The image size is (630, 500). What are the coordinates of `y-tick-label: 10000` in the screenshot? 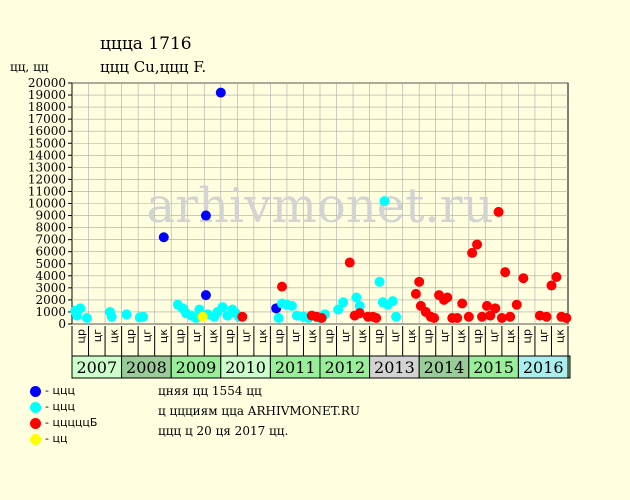 It's located at (47, 204).